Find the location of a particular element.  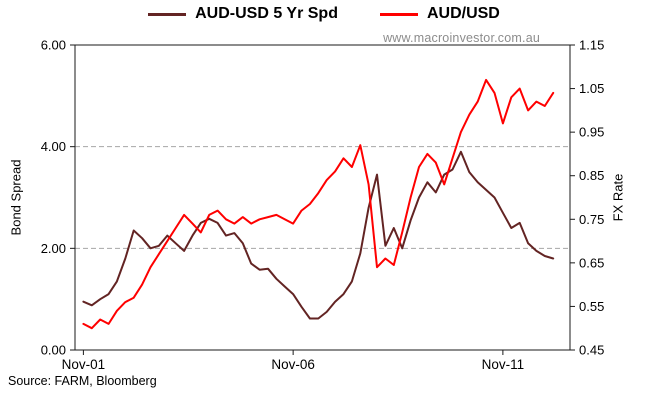

left-axis-tick-label: 6.00 is located at coordinates (53, 45).